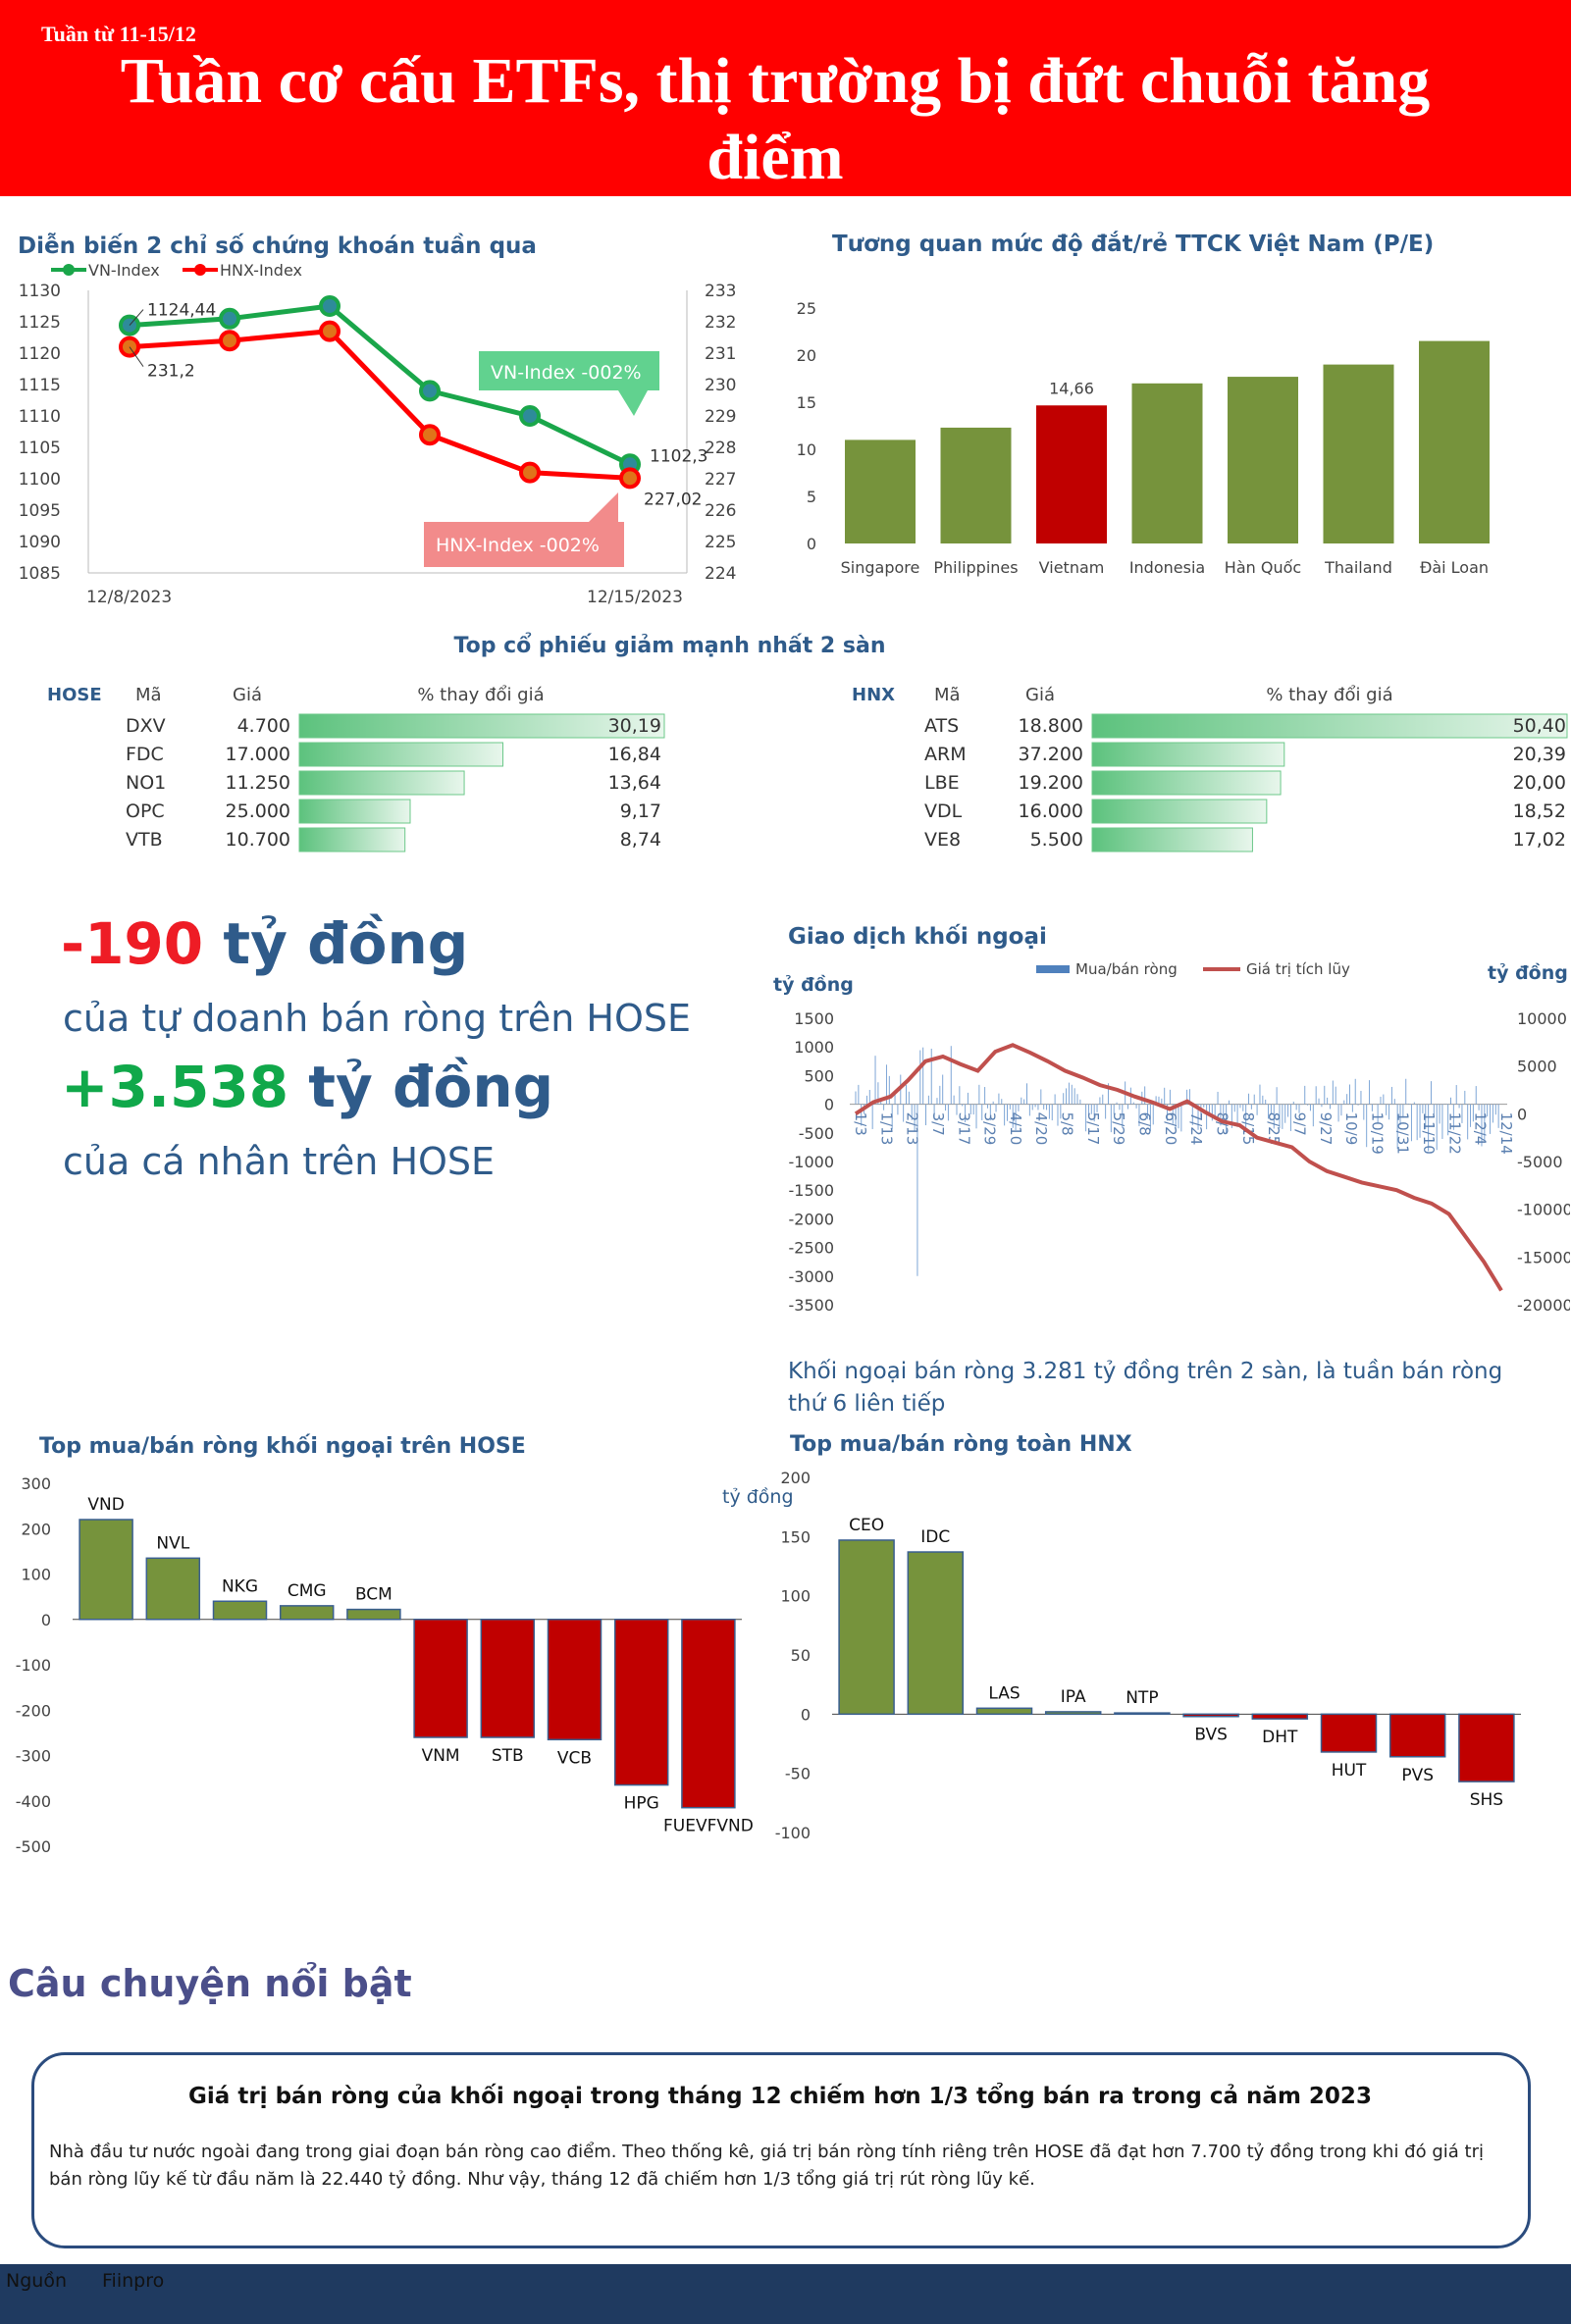  Describe the element at coordinates (1118, 1129) in the screenshot. I see `foreign-x-label: 5/29` at that location.